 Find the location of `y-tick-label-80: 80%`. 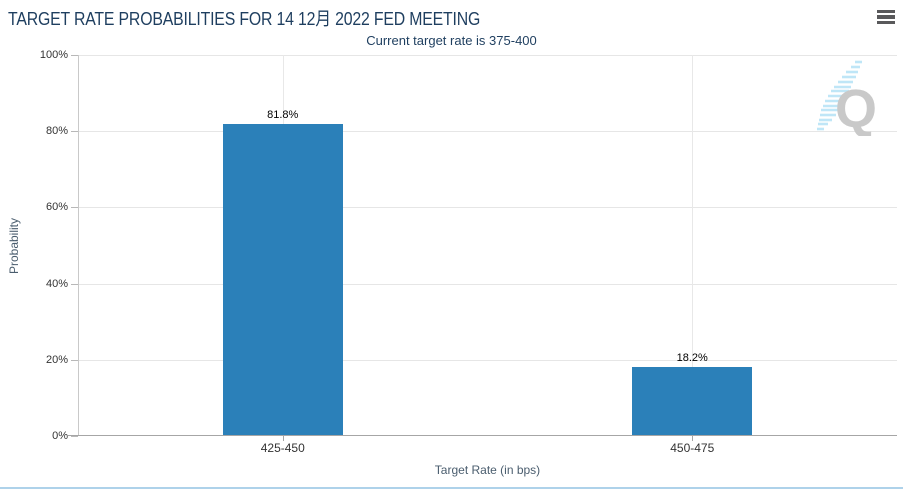

y-tick-label-80: 80% is located at coordinates (56, 131).